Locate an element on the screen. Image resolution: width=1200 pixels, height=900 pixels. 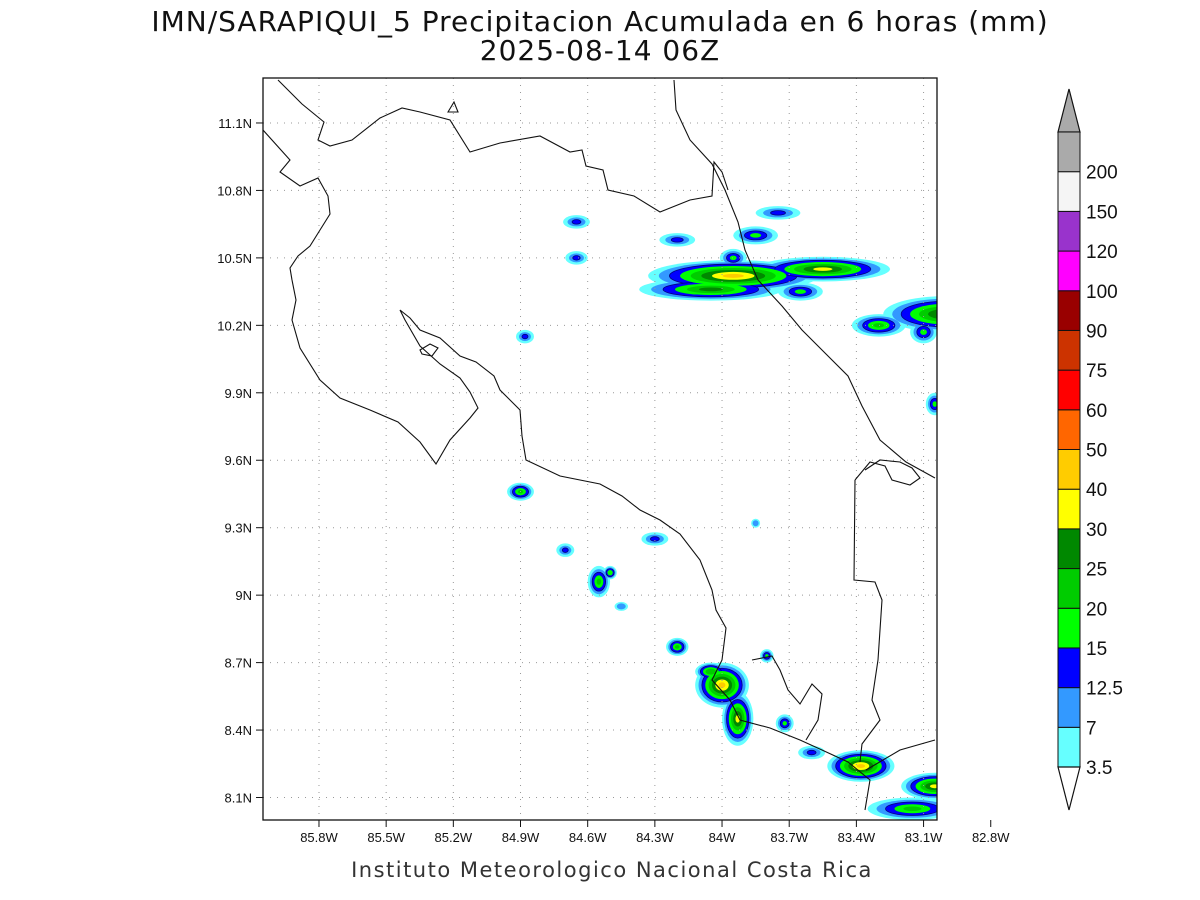
tick-label-lon: 84W is located at coordinates (722, 837).